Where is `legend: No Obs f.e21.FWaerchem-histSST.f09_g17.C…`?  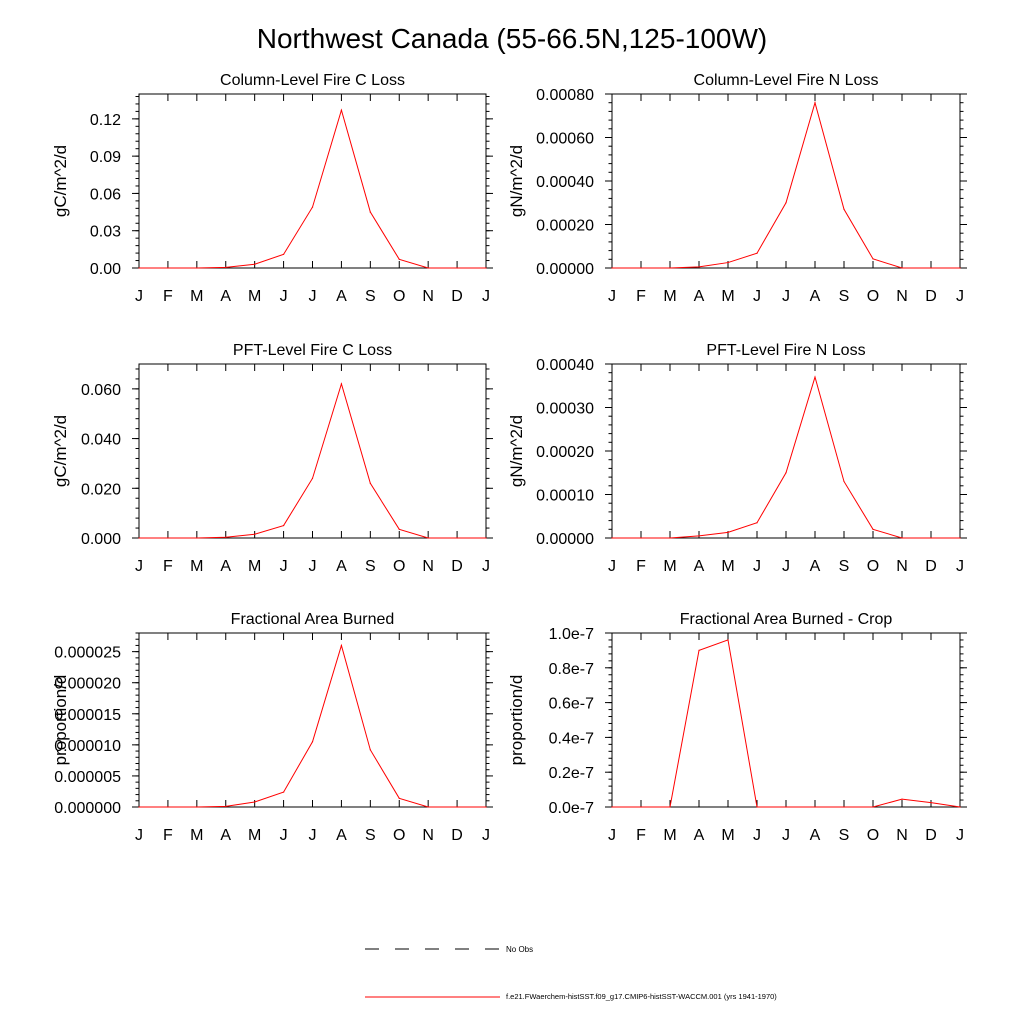 legend: No Obs f.e21.FWaerchem-histSST.f09_g17.C… is located at coordinates (571, 973).